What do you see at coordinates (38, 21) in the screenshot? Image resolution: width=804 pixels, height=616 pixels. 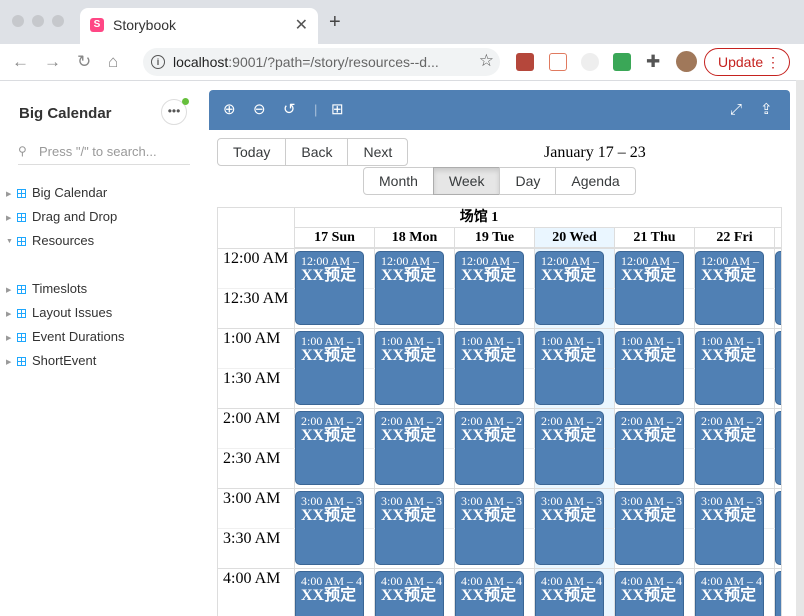 I see `window-minimize-button` at bounding box center [38, 21].